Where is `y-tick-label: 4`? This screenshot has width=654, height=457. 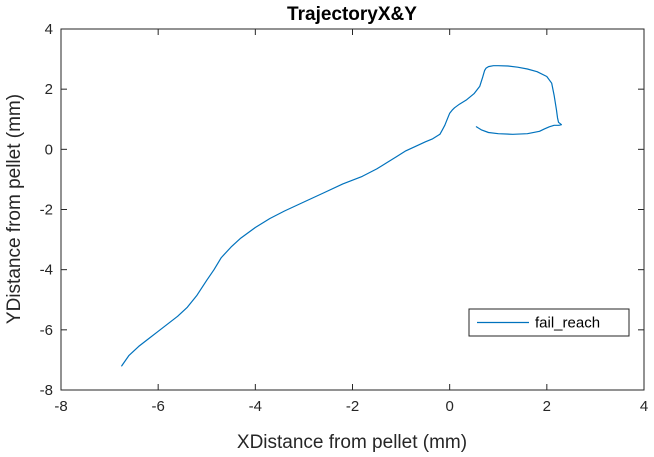 y-tick-label: 4 is located at coordinates (49, 29).